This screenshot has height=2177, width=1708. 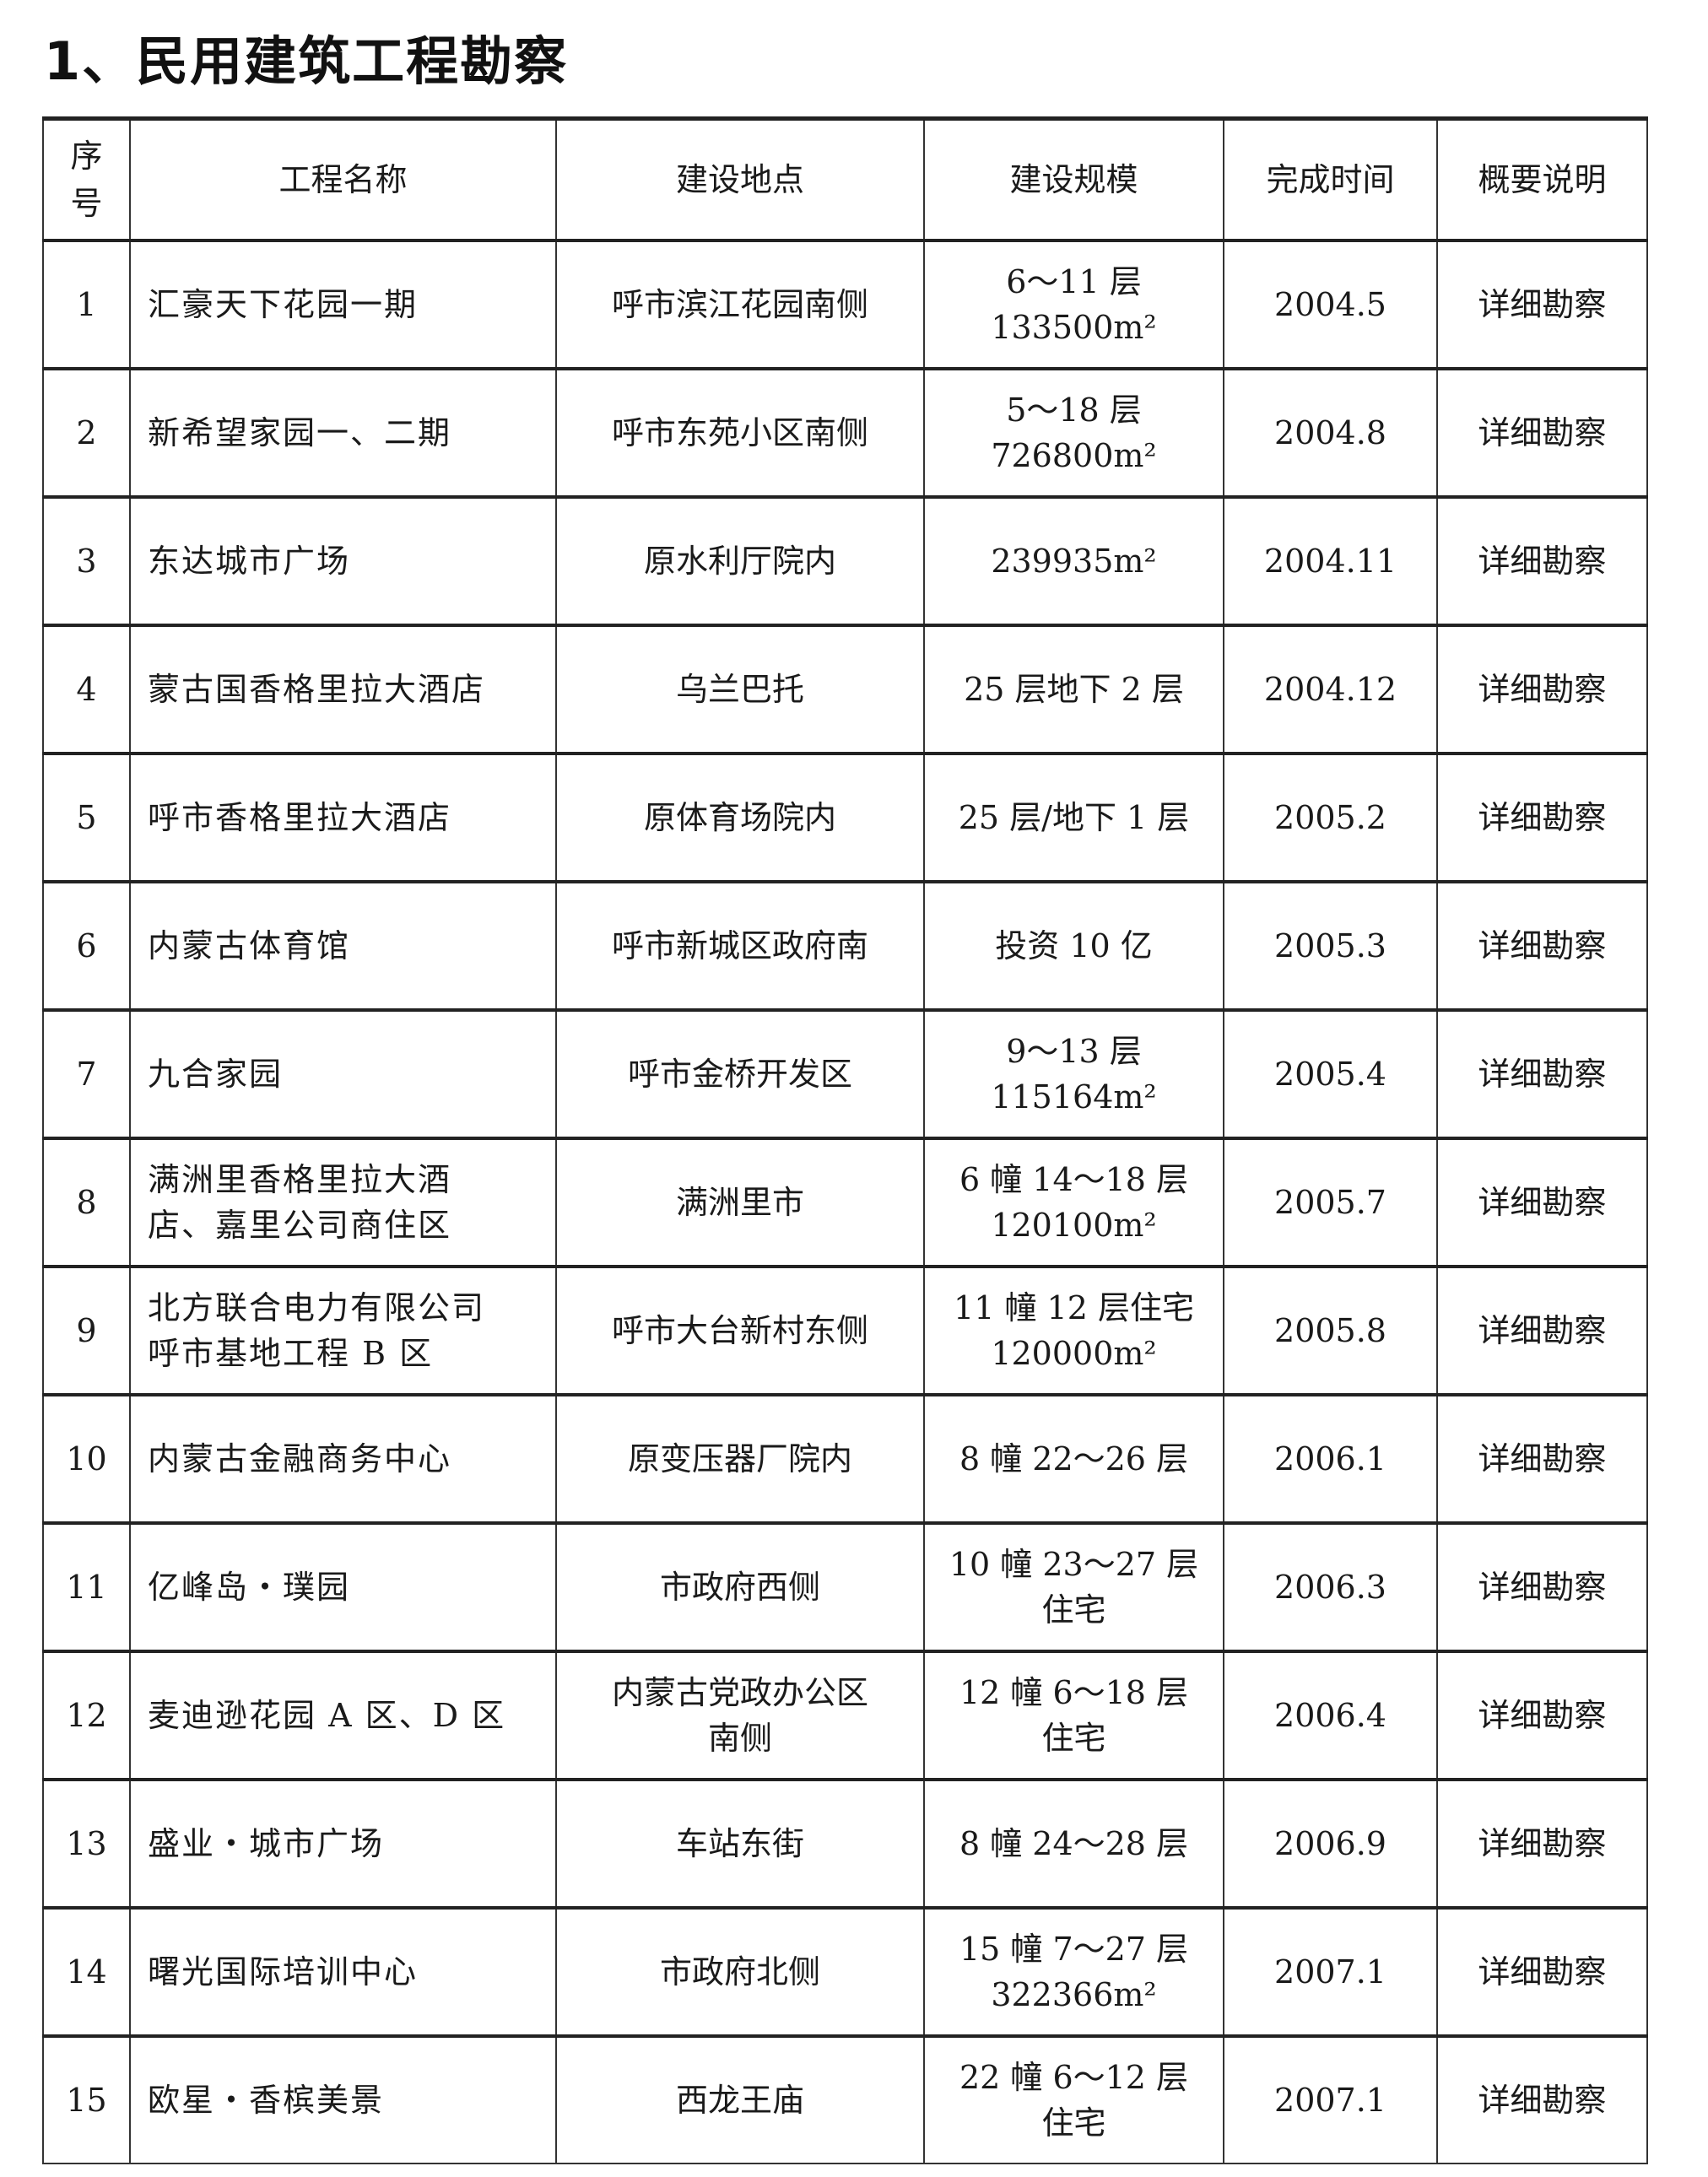 I want to click on cell-scale-line: 22 幢 6～12 层, so click(x=1074, y=2077).